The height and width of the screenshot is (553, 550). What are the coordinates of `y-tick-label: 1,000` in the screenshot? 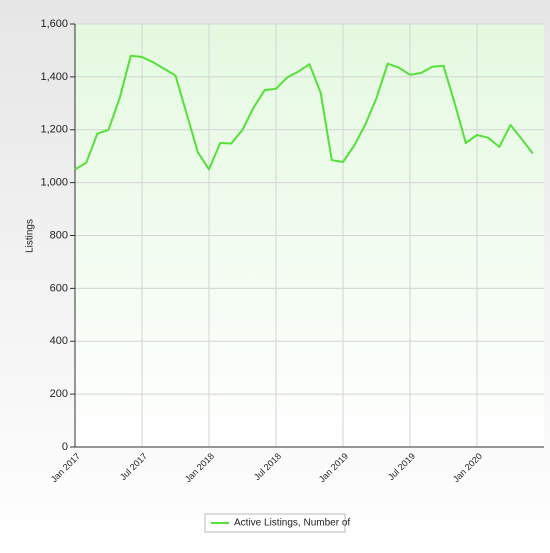 It's located at (54, 183).